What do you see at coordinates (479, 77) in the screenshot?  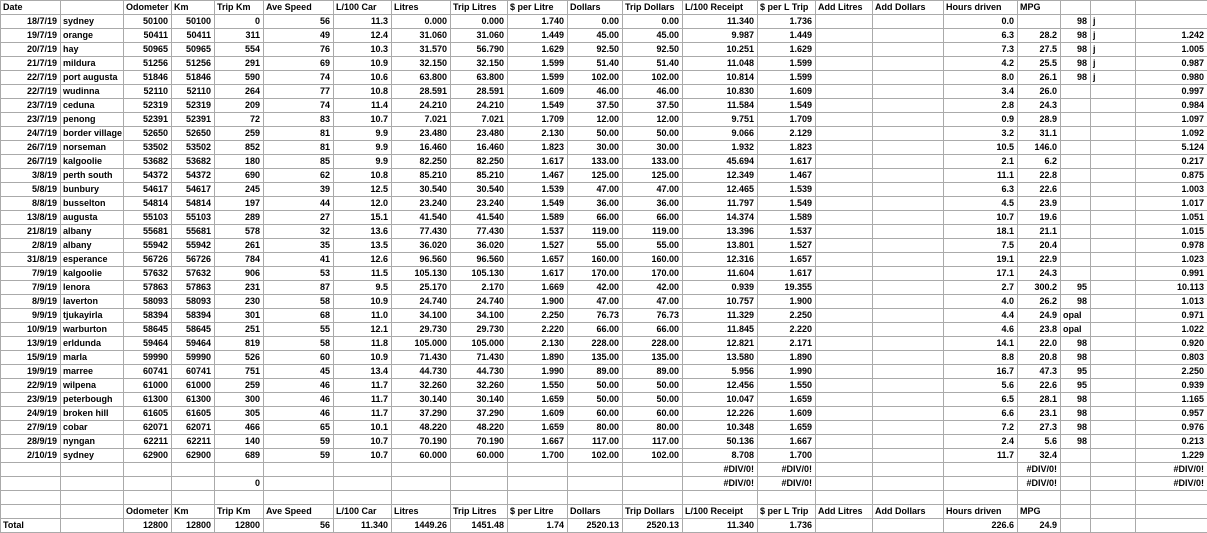 I see `cell: 63.800` at bounding box center [479, 77].